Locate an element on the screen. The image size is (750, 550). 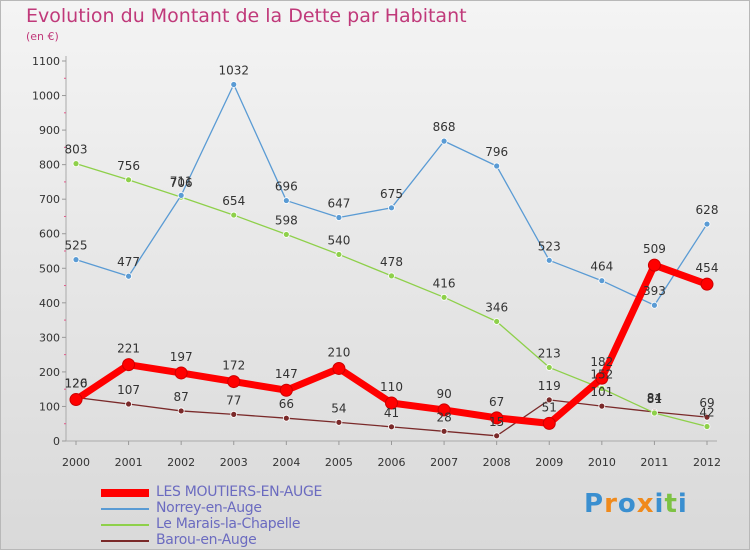
data-label: 120 is located at coordinates (76, 384).